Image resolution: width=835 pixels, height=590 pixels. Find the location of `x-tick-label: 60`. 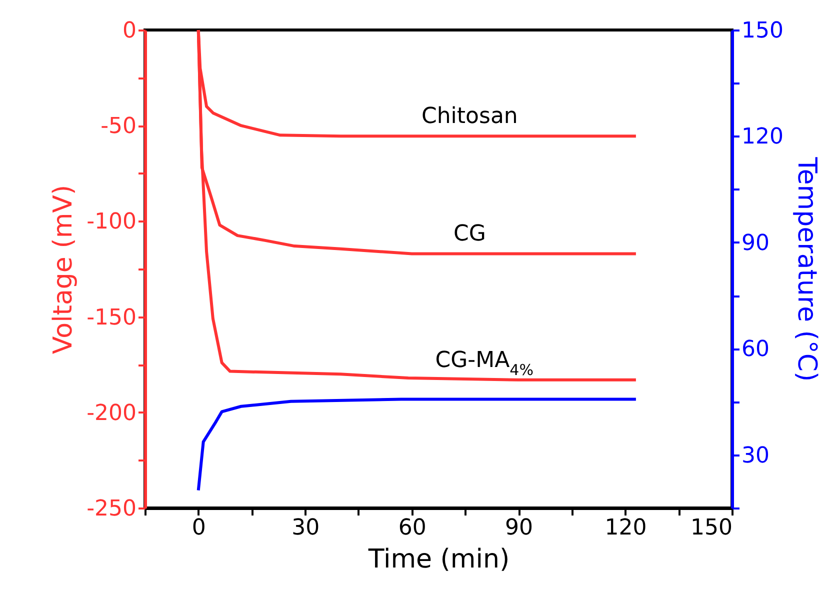

x-tick-label: 60 is located at coordinates (412, 528).